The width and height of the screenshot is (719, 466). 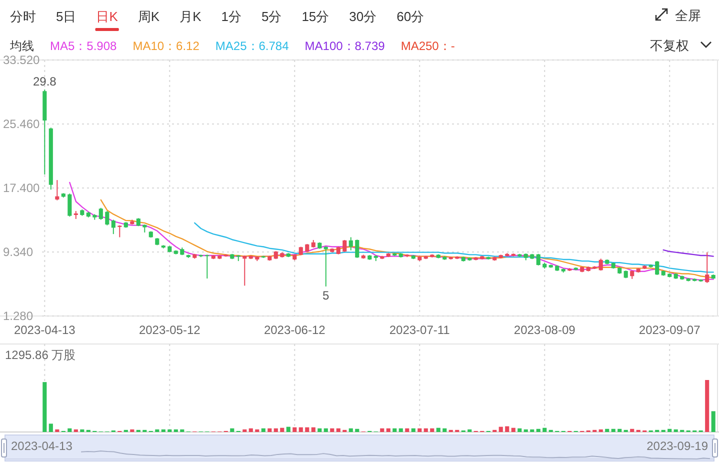 I want to click on category-label: 日K, so click(x=107, y=16).